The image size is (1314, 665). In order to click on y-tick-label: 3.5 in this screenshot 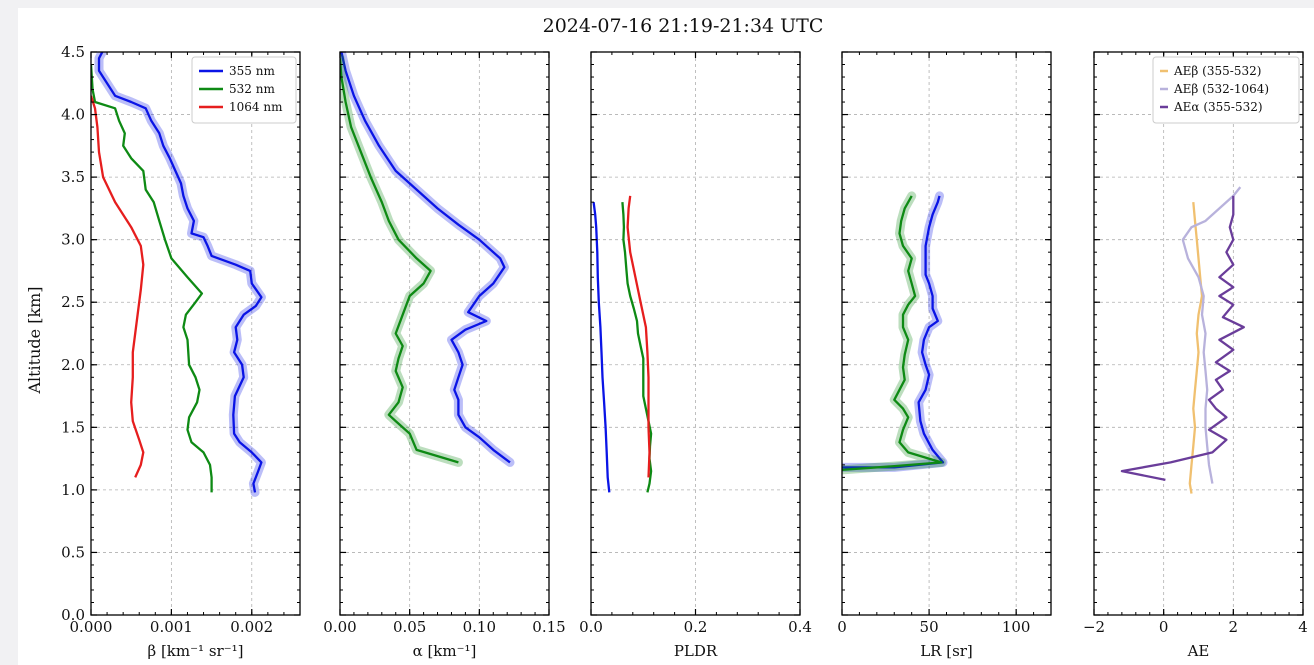, I will do `click(73, 177)`.